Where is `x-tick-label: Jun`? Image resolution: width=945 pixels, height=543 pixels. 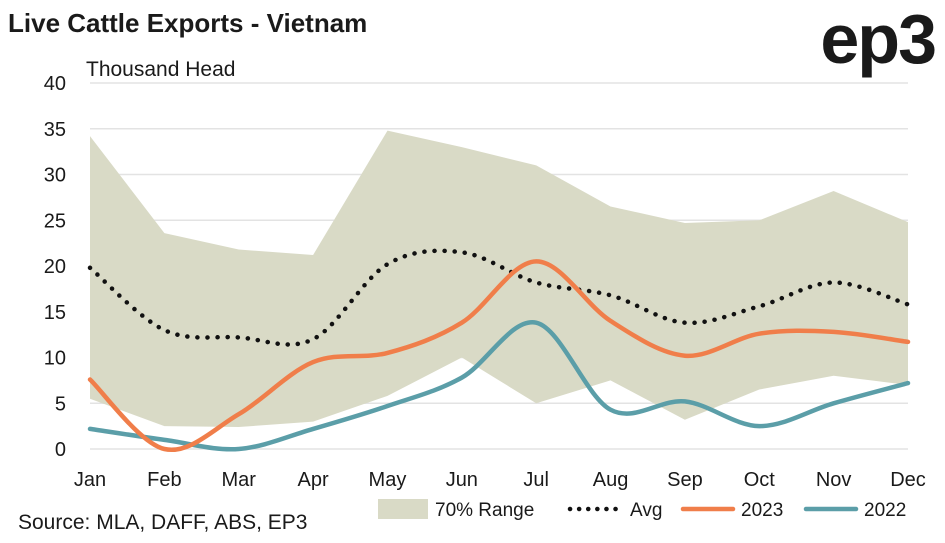
x-tick-label: Jun is located at coordinates (462, 480).